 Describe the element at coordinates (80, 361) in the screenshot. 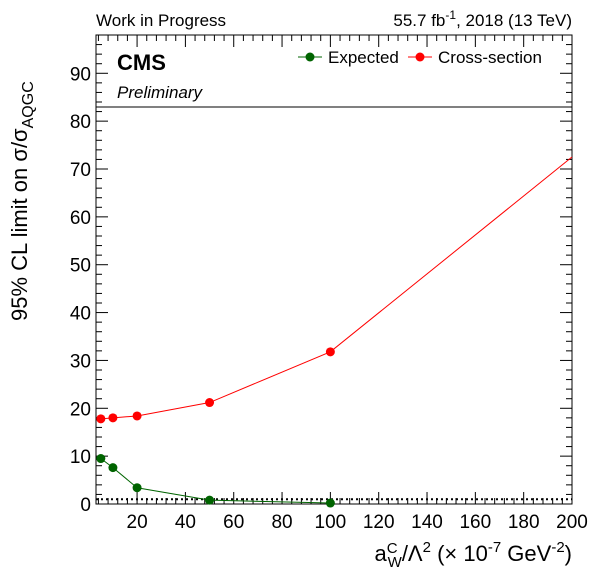

I see `y-tick-label: 30` at that location.